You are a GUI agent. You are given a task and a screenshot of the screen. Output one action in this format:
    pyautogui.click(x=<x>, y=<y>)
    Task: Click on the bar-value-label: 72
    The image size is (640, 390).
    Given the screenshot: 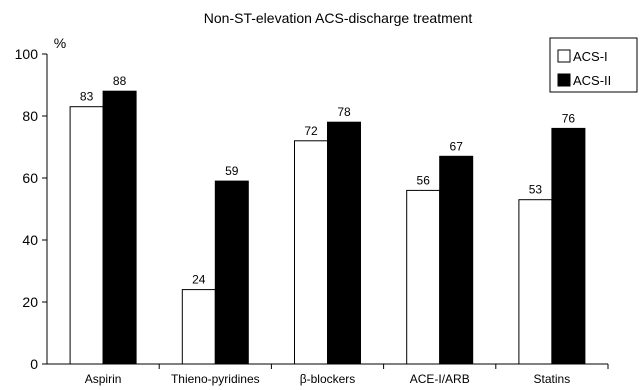 What is the action you would take?
    pyautogui.click(x=311, y=131)
    